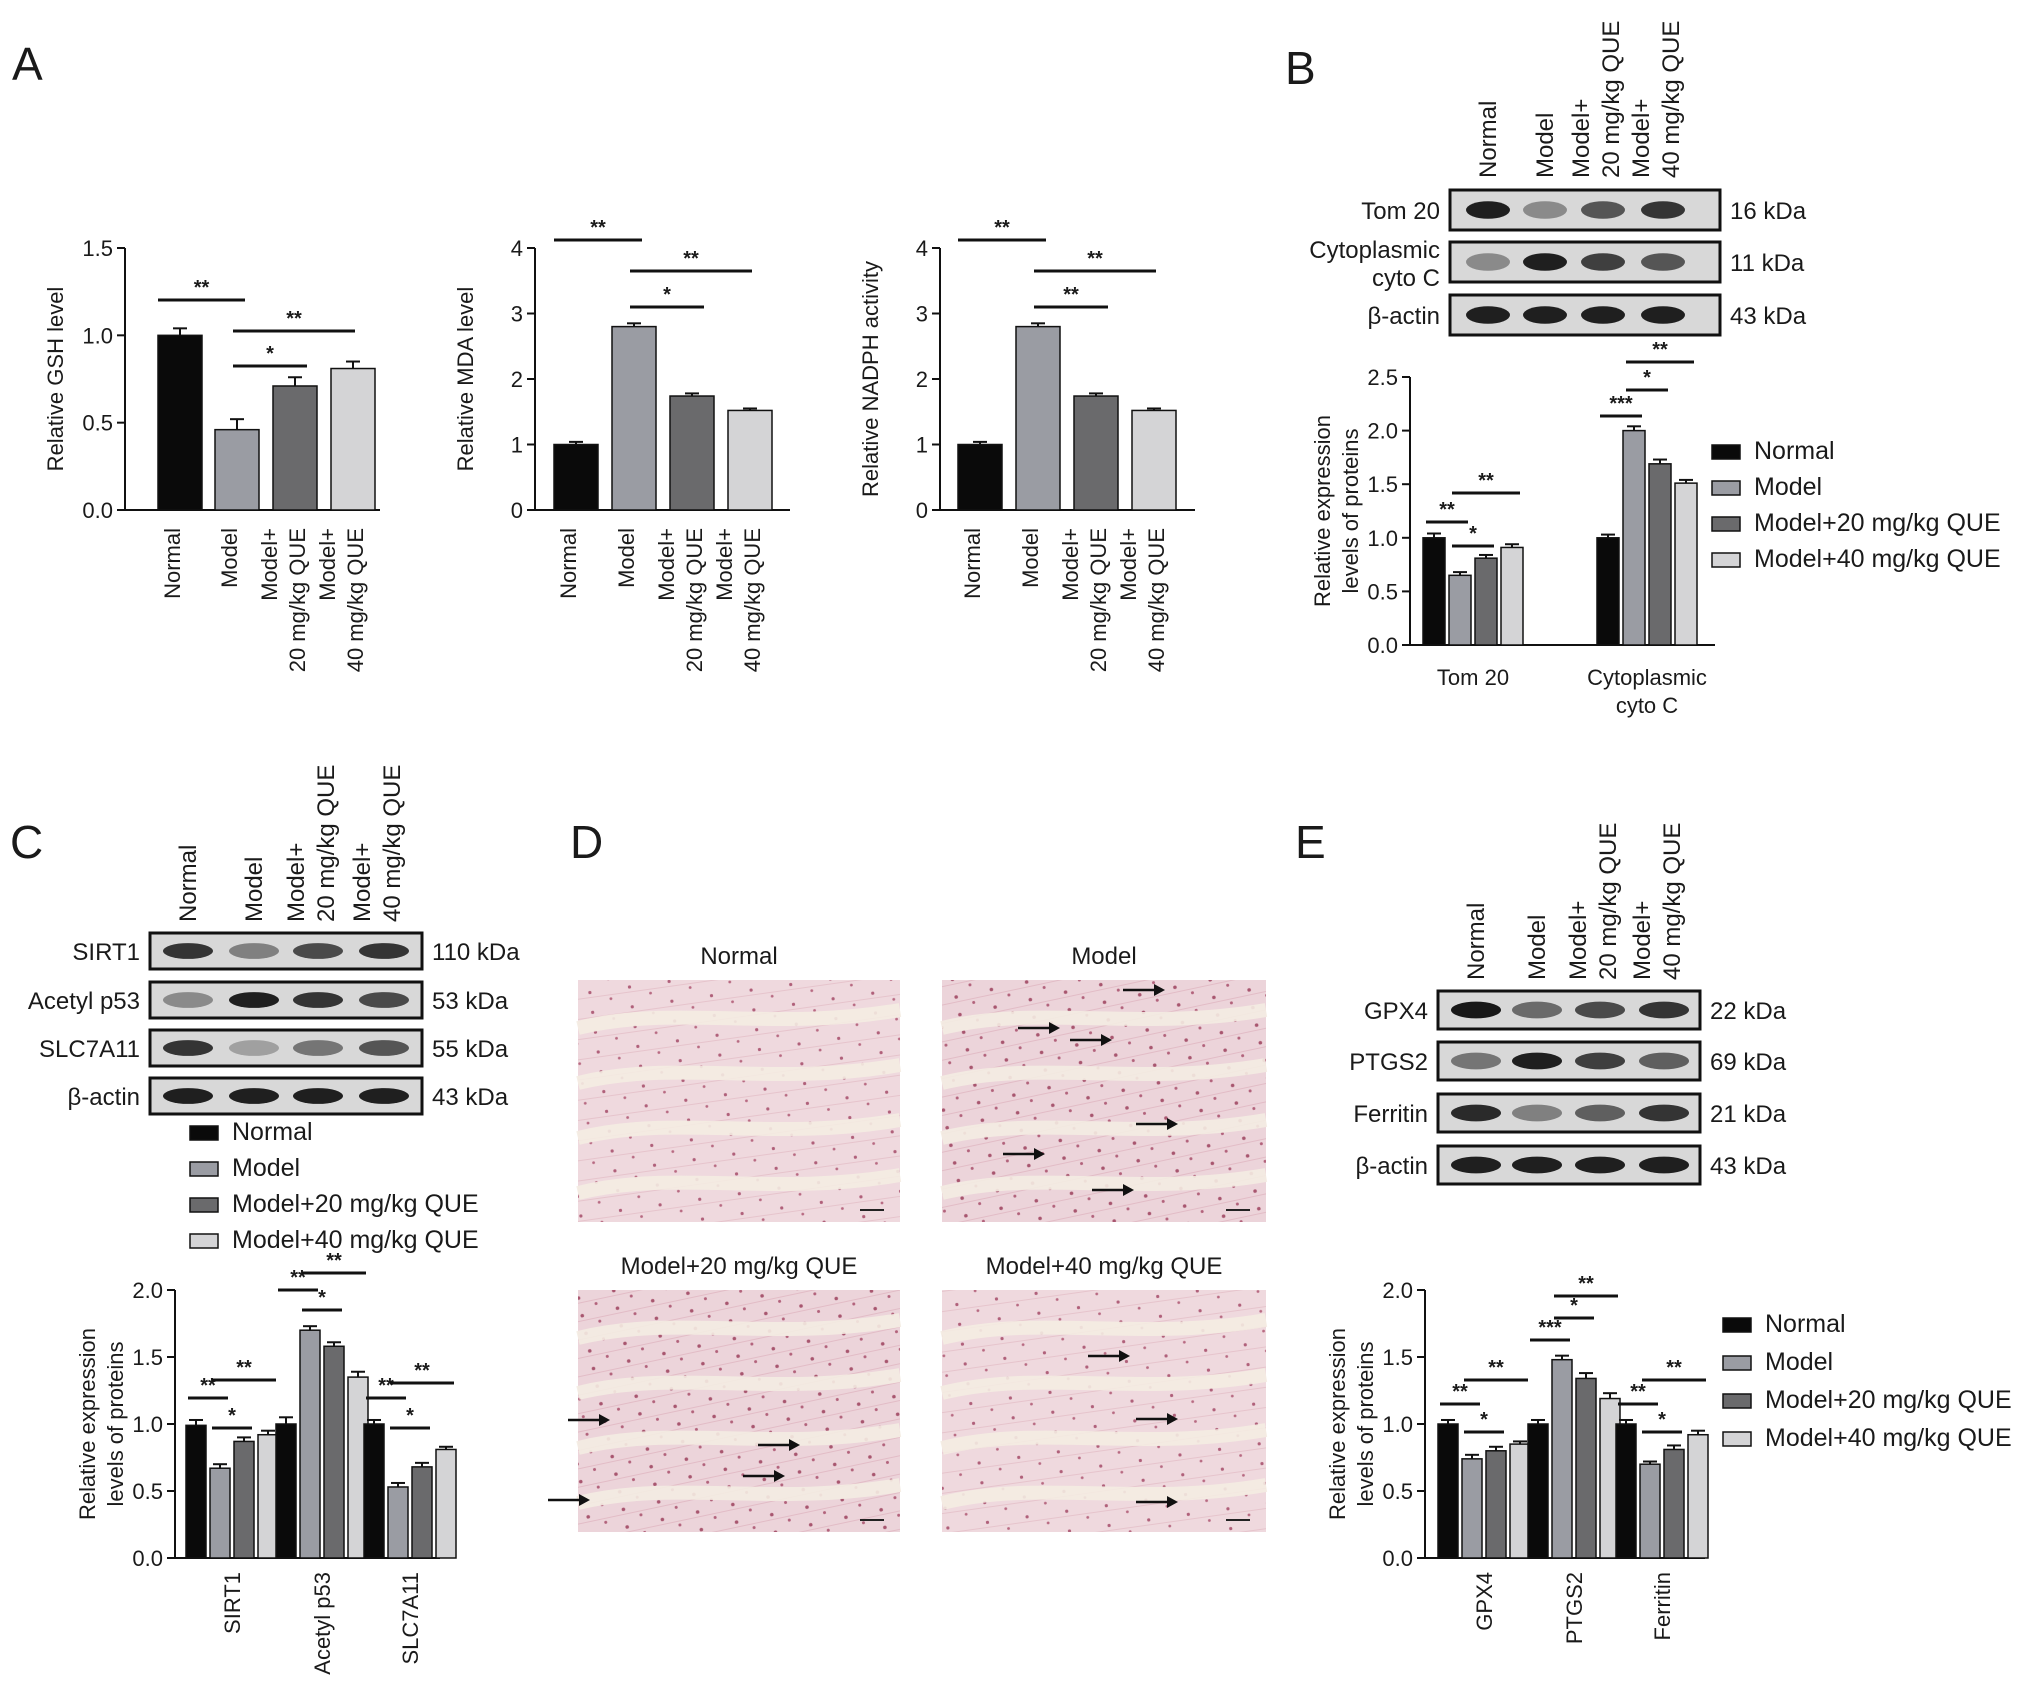 This screenshot has width=2031, height=1706. Describe the element at coordinates (1888, 1400) in the screenshot. I see `legend-label: Model+20 mg/kg QUE` at that location.